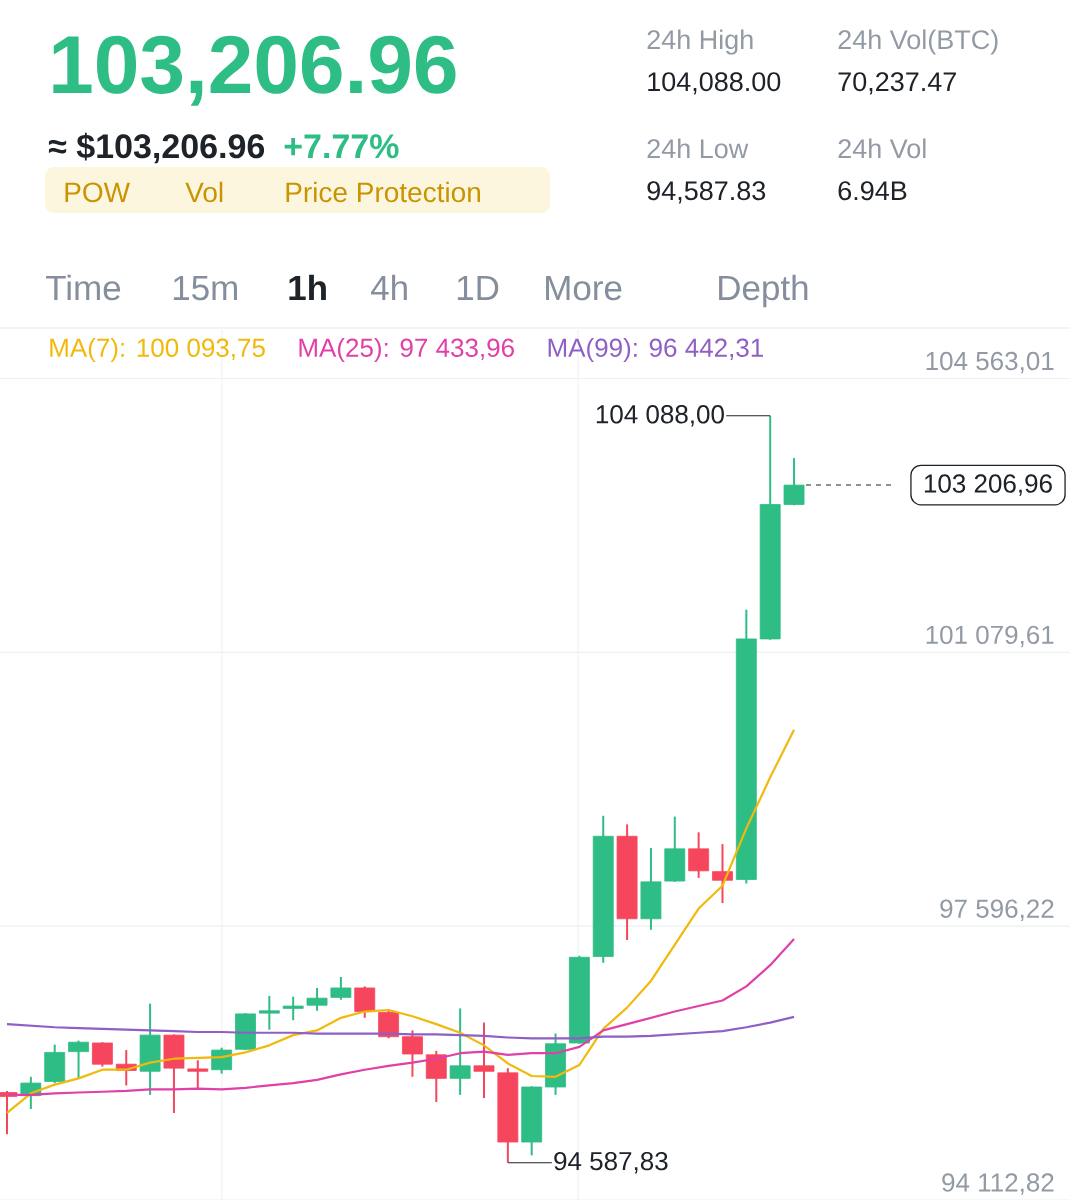  What do you see at coordinates (307, 287) in the screenshot?
I see `text: 1h` at bounding box center [307, 287].